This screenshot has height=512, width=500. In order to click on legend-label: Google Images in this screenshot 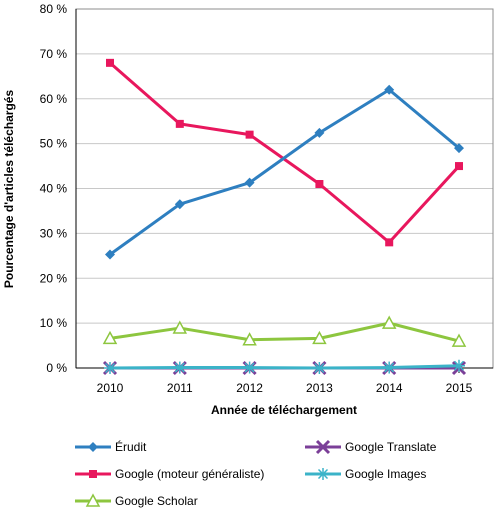, I will do `click(385, 474)`.